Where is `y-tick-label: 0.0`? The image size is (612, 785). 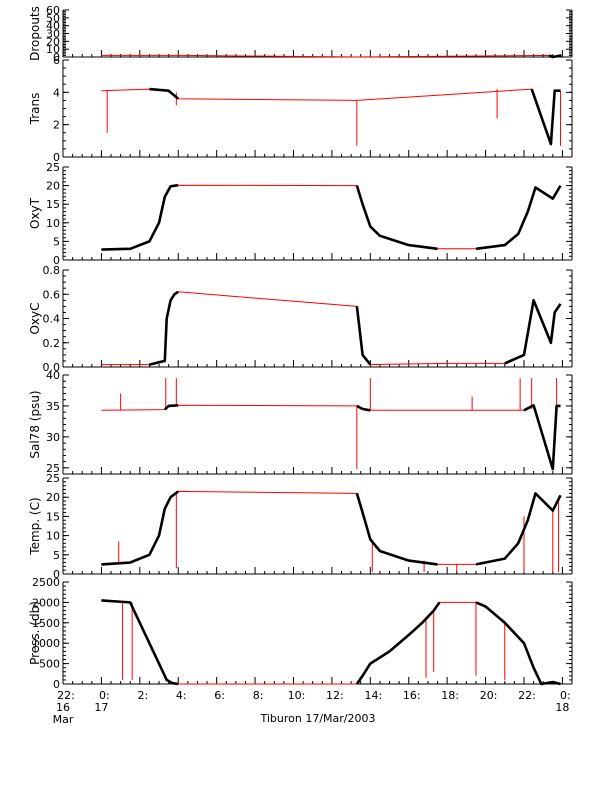
y-tick-label: 0.0 is located at coordinates (52, 367).